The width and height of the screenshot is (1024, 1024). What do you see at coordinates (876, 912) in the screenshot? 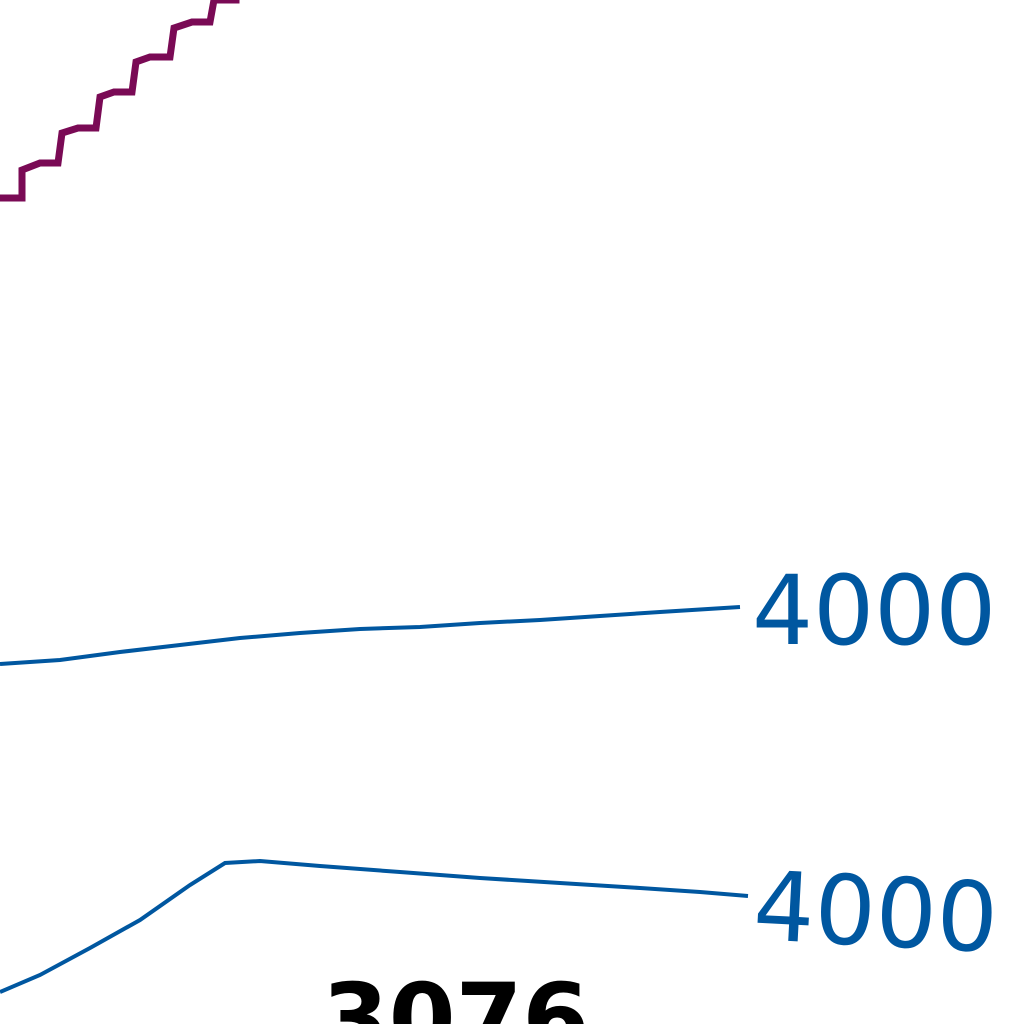
I see `contour-label-lower: 4000` at bounding box center [876, 912].